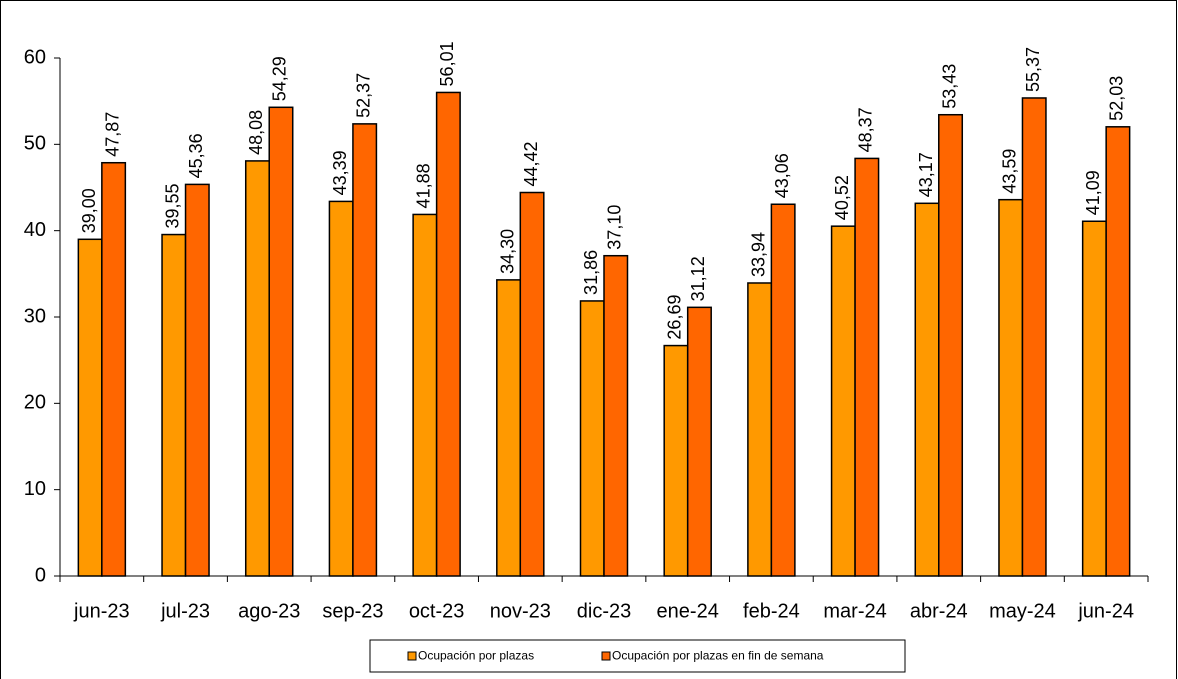 The height and width of the screenshot is (679, 1178). I want to click on x-tick-label: mar-24, so click(854, 611).